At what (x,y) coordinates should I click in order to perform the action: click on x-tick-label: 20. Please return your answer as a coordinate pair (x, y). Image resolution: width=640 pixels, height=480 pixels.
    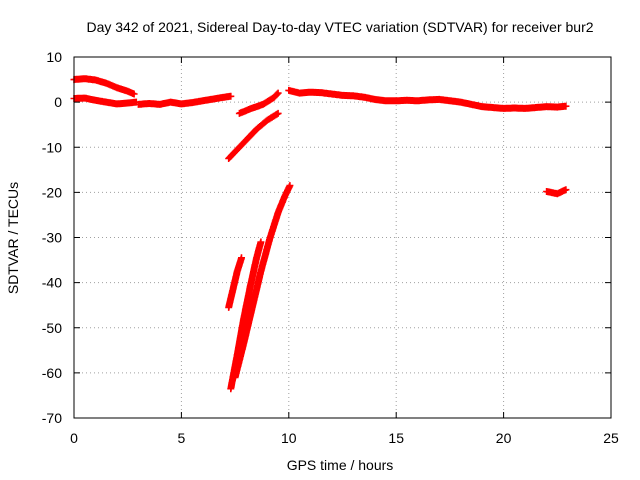
    Looking at the image, I should click on (504, 438).